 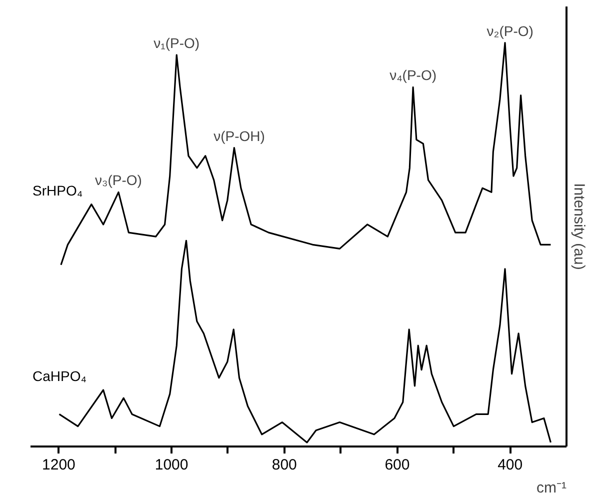 What do you see at coordinates (397, 465) in the screenshot?
I see `x-tick-label: 600` at bounding box center [397, 465].